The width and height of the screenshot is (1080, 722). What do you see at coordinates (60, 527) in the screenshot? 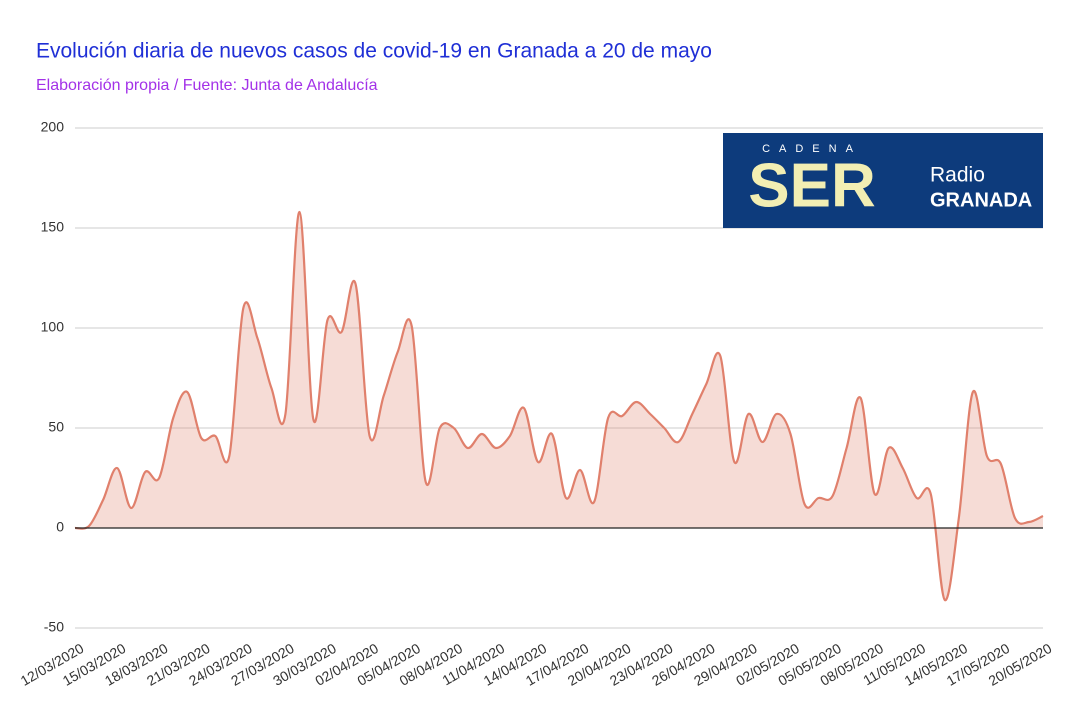
I see `y-tick-label: 0` at bounding box center [60, 527].